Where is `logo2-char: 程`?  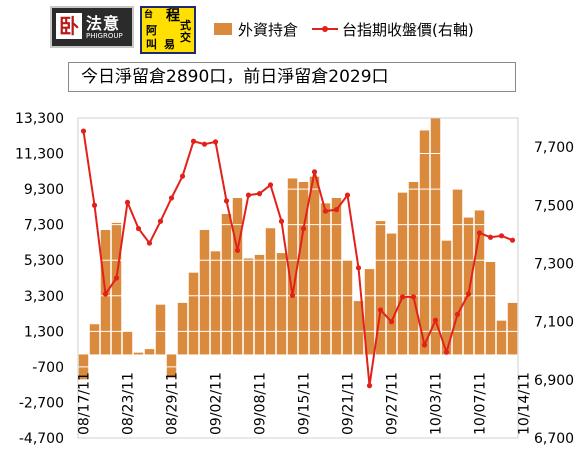 logo2-char: 程 is located at coordinates (173, 16).